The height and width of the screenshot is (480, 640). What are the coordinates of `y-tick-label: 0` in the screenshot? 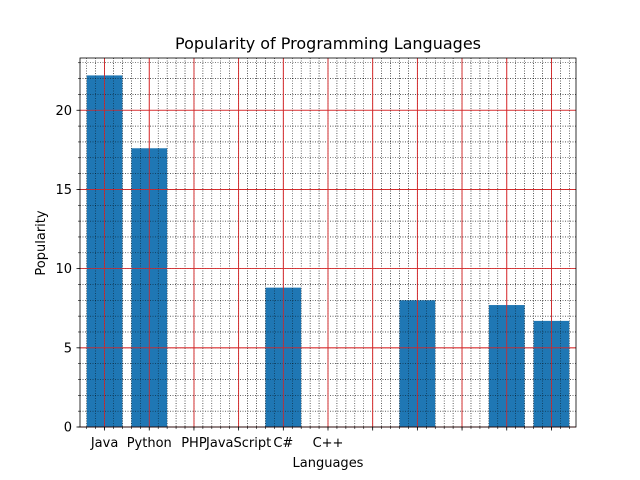 It's located at (68, 428).